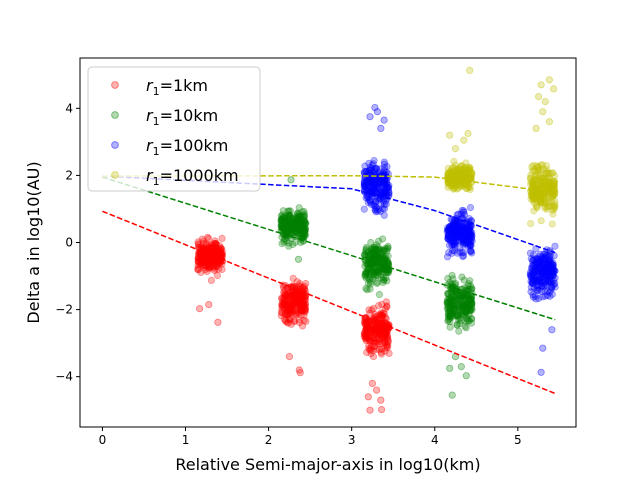 Image resolution: width=640 pixels, height=480 pixels. What do you see at coordinates (448, 313) in the screenshot?
I see `point-r1=10km-2-209` at bounding box center [448, 313].